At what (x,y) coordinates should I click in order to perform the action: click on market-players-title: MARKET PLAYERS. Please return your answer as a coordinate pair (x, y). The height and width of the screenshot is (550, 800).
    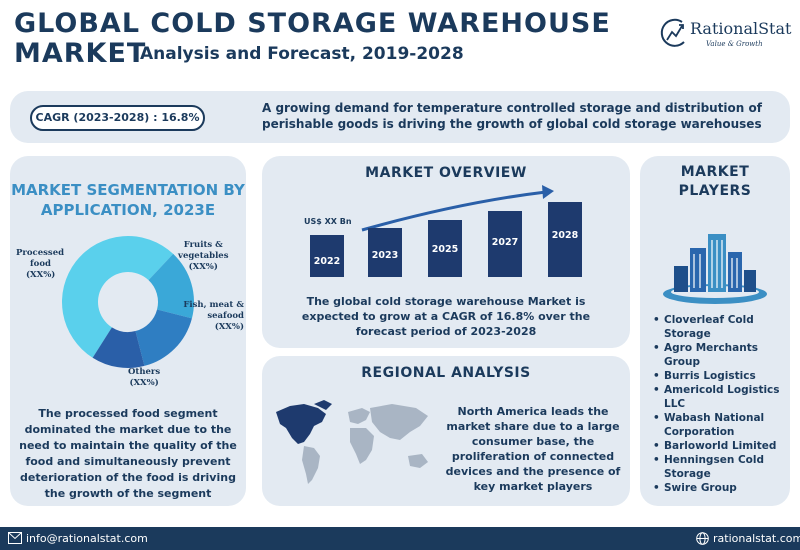
    Looking at the image, I should click on (715, 181).